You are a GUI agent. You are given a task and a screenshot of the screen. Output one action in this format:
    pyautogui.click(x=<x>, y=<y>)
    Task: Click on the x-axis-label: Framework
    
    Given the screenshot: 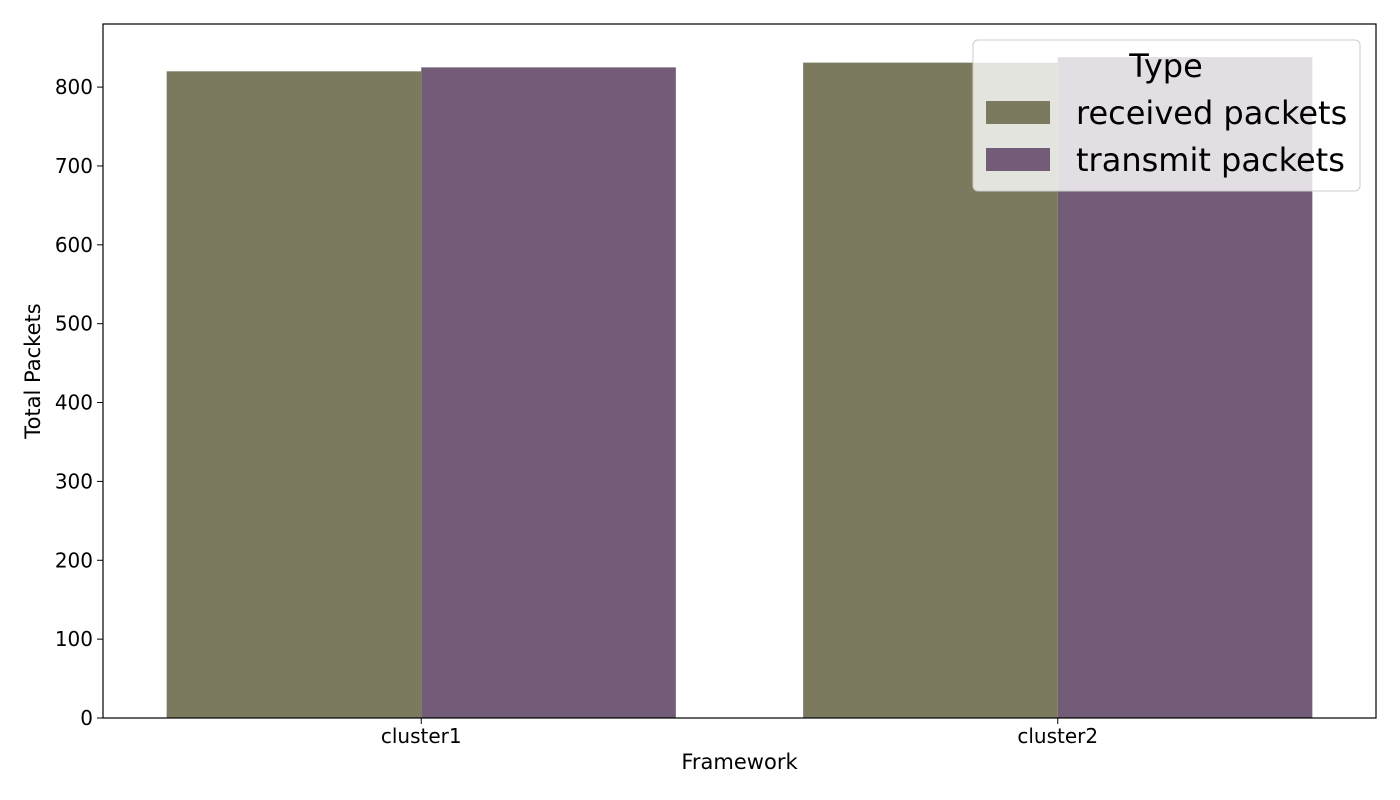 What is the action you would take?
    pyautogui.click(x=739, y=762)
    